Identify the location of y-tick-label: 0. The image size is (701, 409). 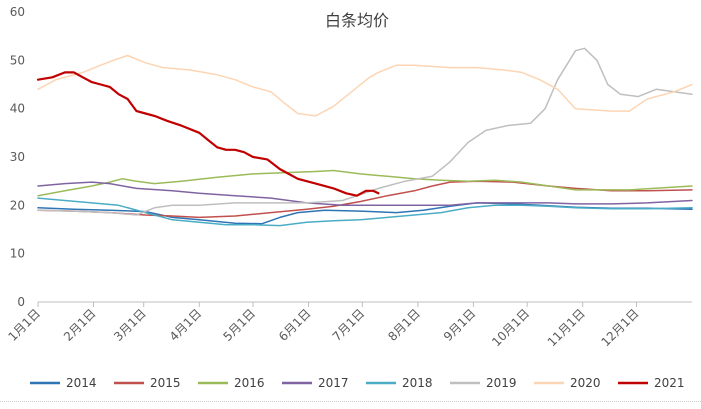
(21, 302).